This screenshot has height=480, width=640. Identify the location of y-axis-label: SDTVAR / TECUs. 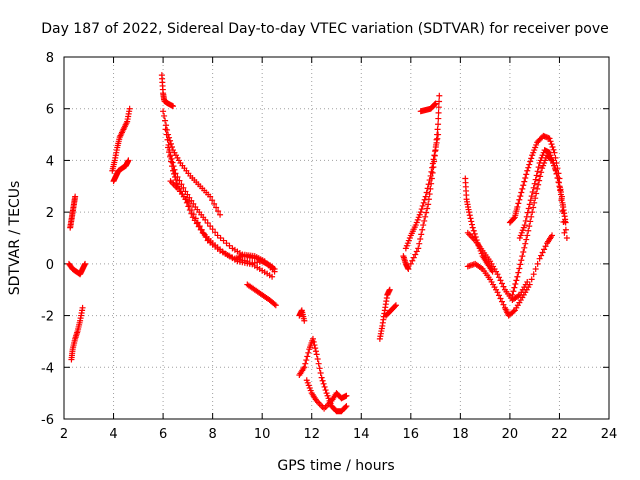
(15, 238).